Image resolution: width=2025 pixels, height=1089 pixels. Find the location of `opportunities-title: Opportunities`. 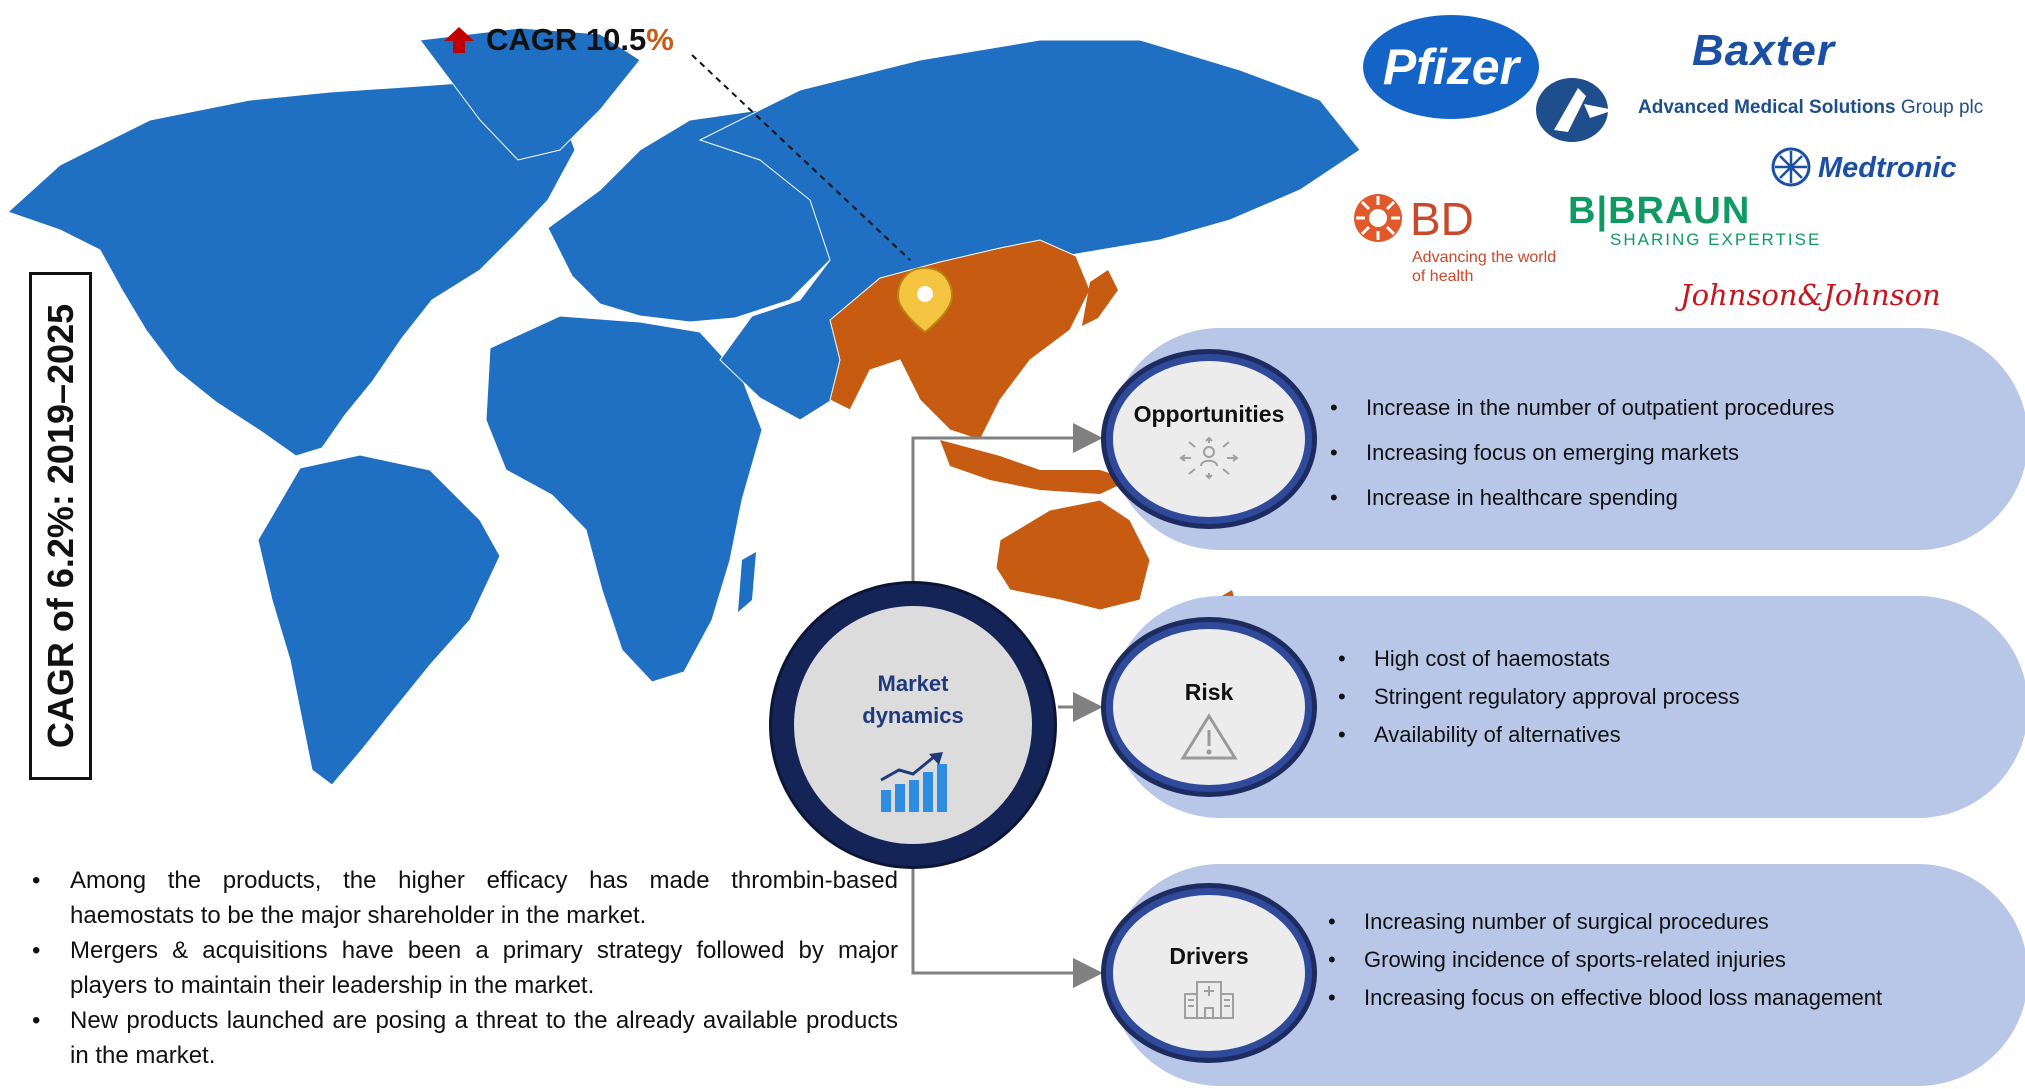

opportunities-title: Opportunities is located at coordinates (1209, 414).